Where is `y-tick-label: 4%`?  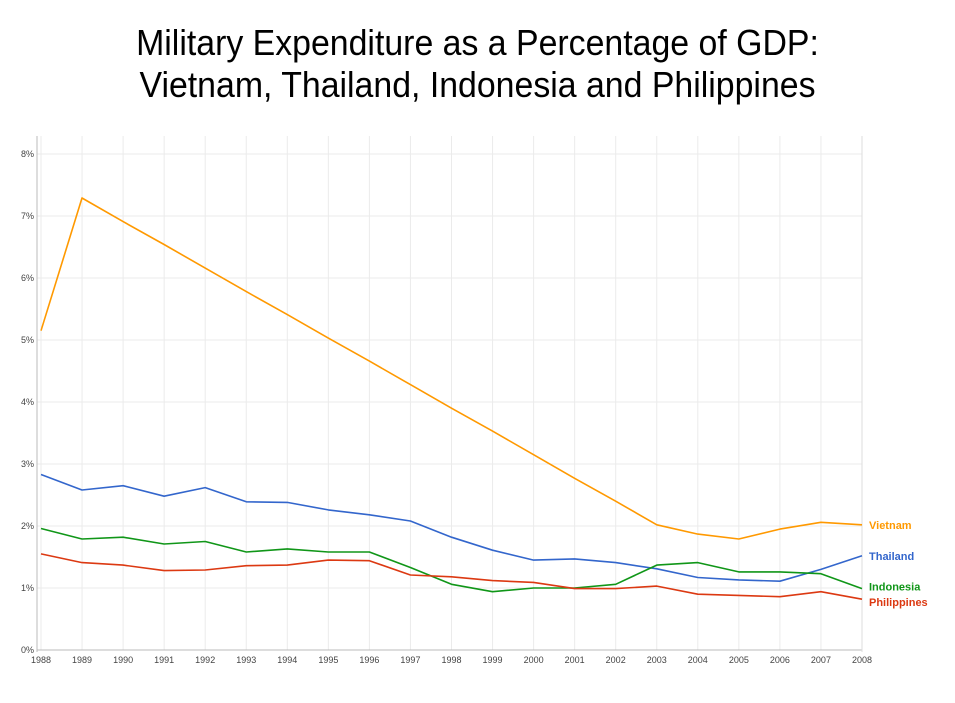
y-tick-label: 4% is located at coordinates (27, 402).